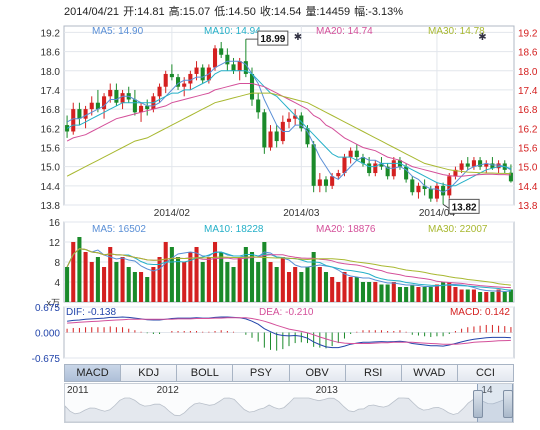  I want to click on price-tick-right: 18.0, so click(528, 72).